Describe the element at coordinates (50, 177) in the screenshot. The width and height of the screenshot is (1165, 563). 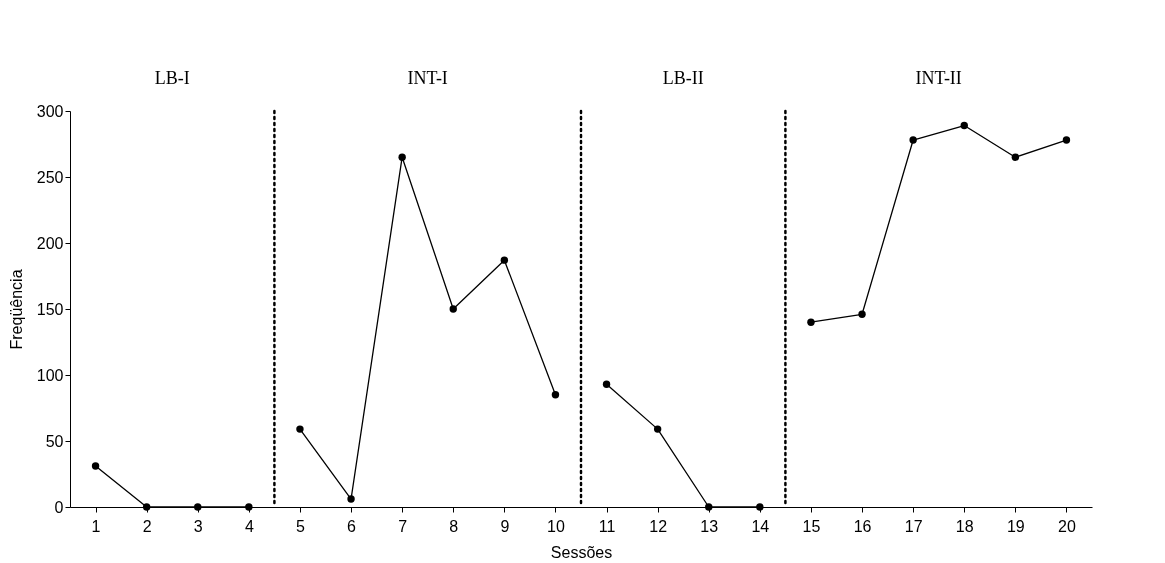
I see `y-tick-label: 250` at that location.